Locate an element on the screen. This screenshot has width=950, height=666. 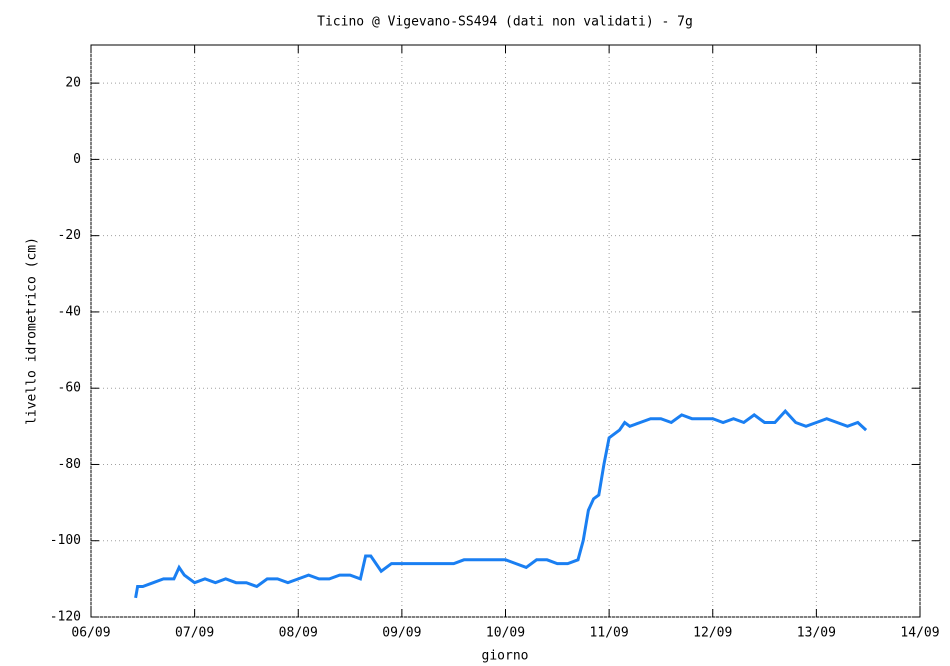
x-tick-label: 08/09 is located at coordinates (298, 633).